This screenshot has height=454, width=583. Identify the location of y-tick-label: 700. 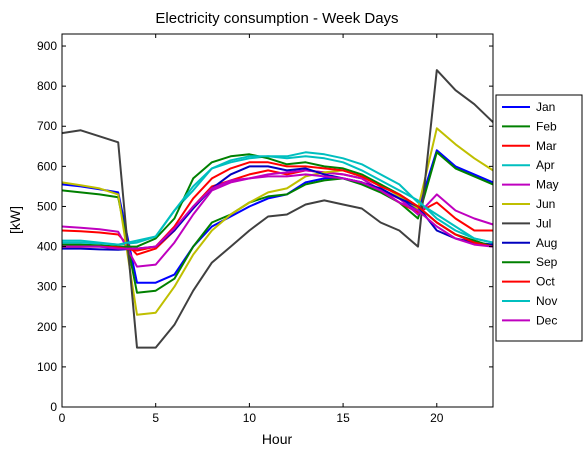
(47, 126).